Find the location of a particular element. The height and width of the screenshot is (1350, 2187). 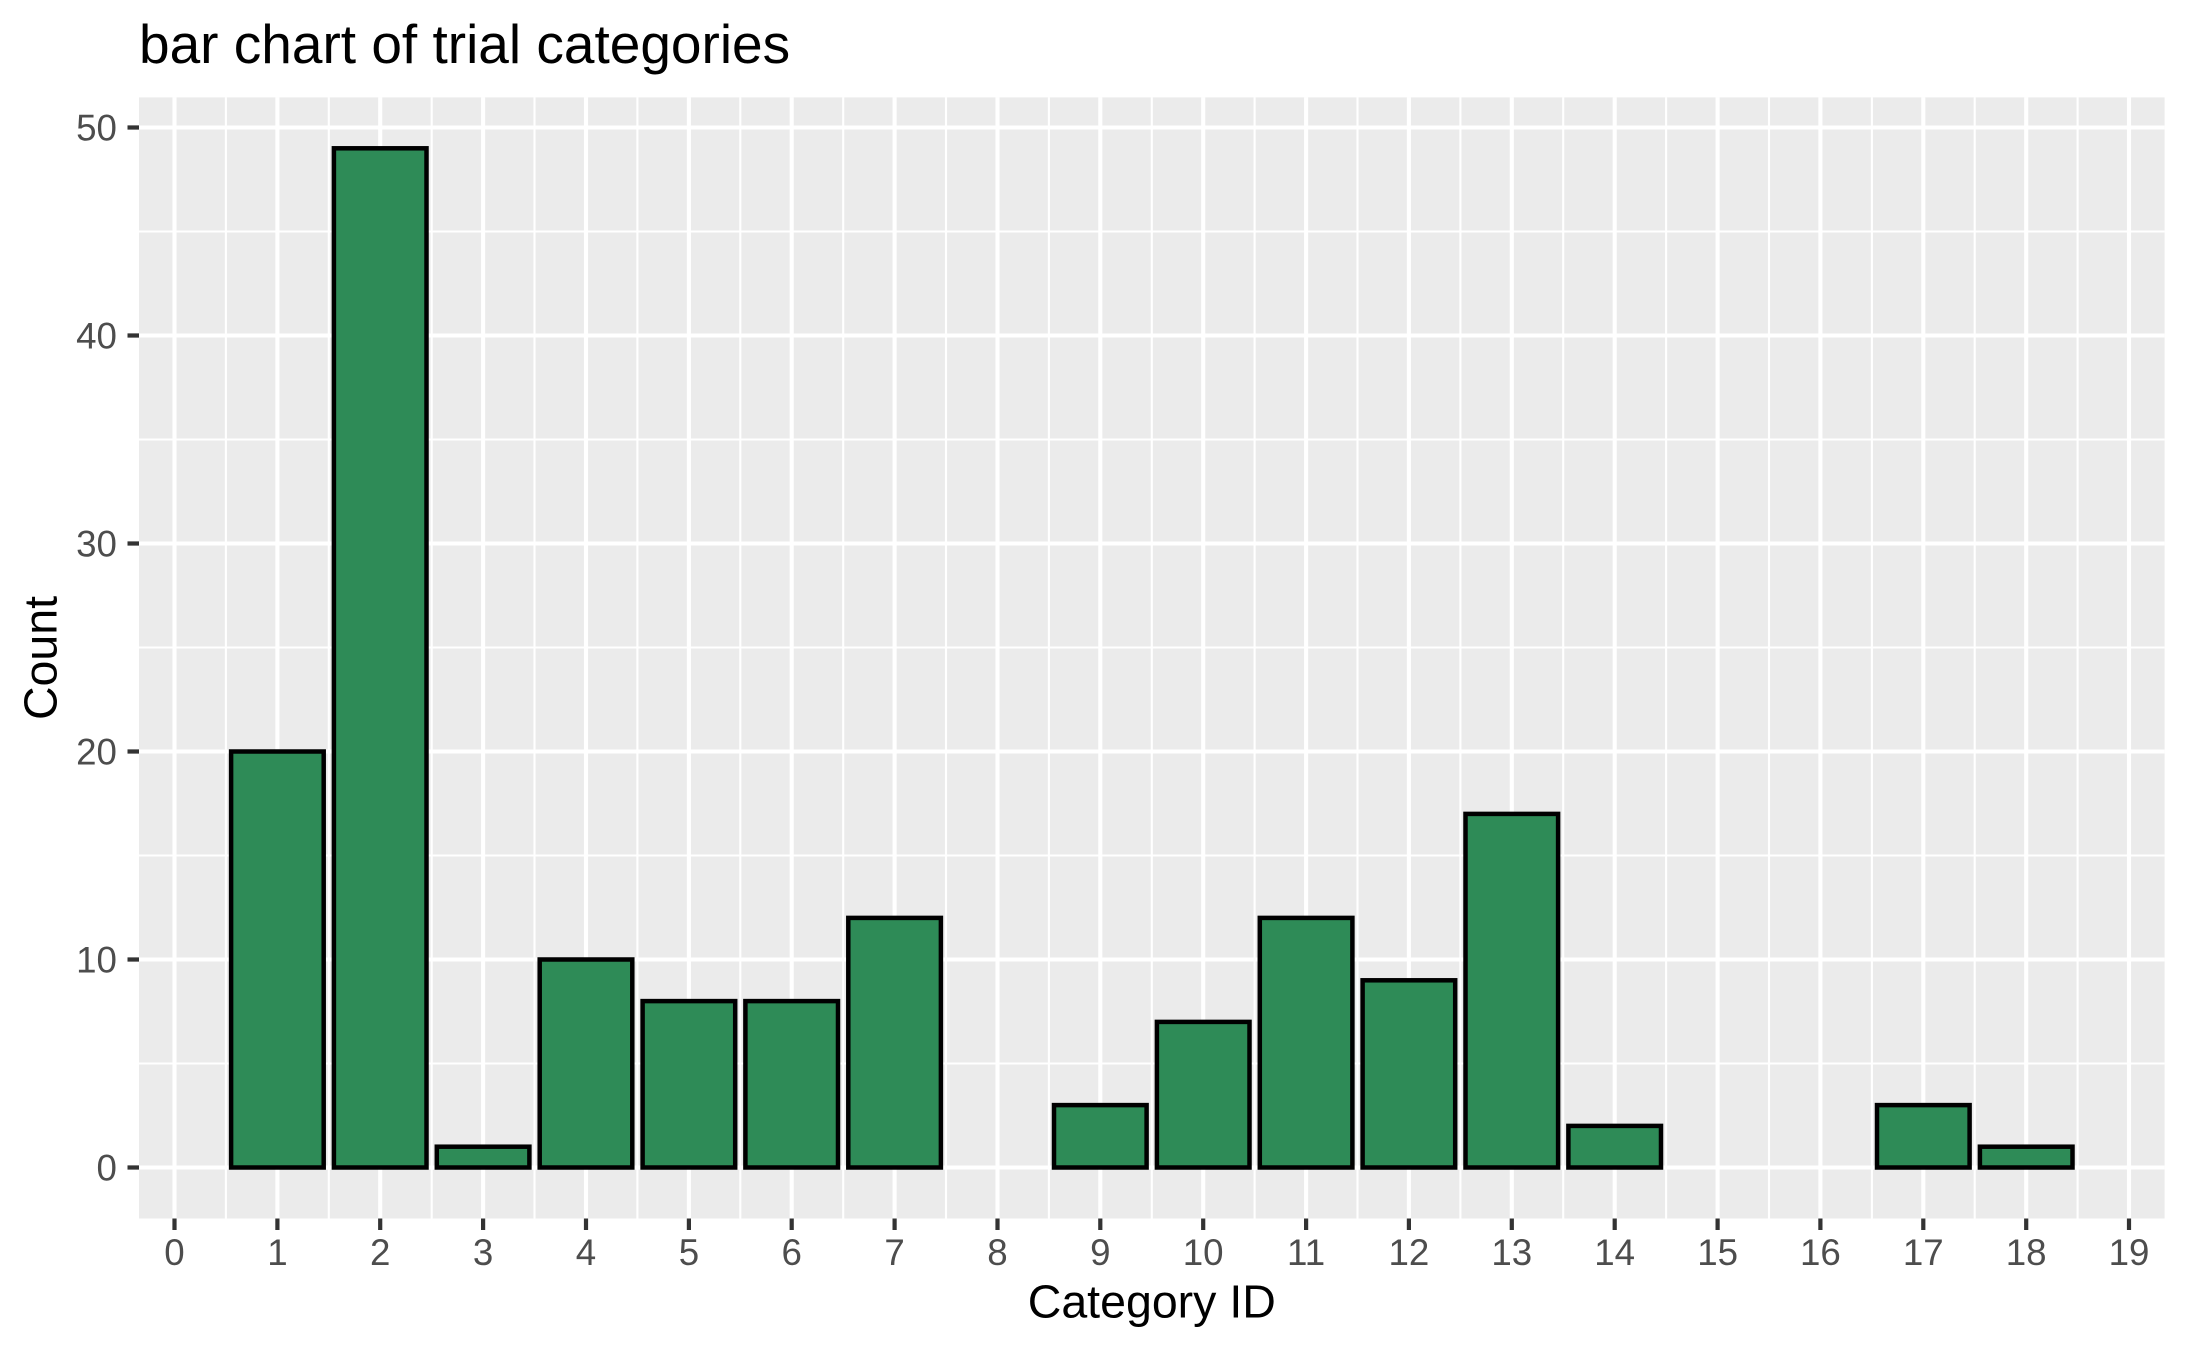

svg-text: 11 is located at coordinates (1306, 1252).